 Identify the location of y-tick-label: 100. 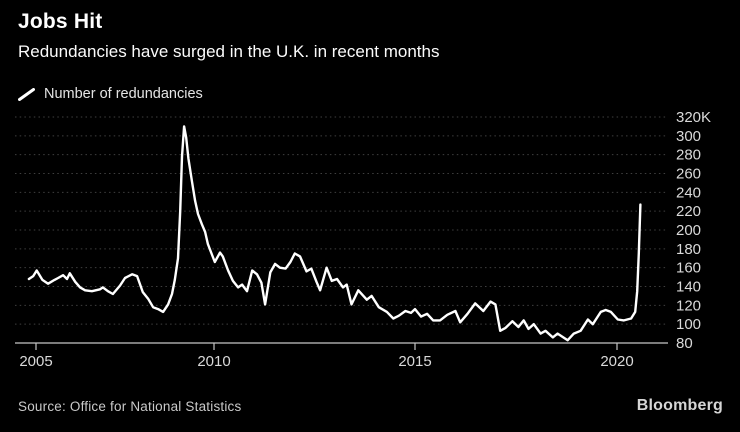
(688, 324).